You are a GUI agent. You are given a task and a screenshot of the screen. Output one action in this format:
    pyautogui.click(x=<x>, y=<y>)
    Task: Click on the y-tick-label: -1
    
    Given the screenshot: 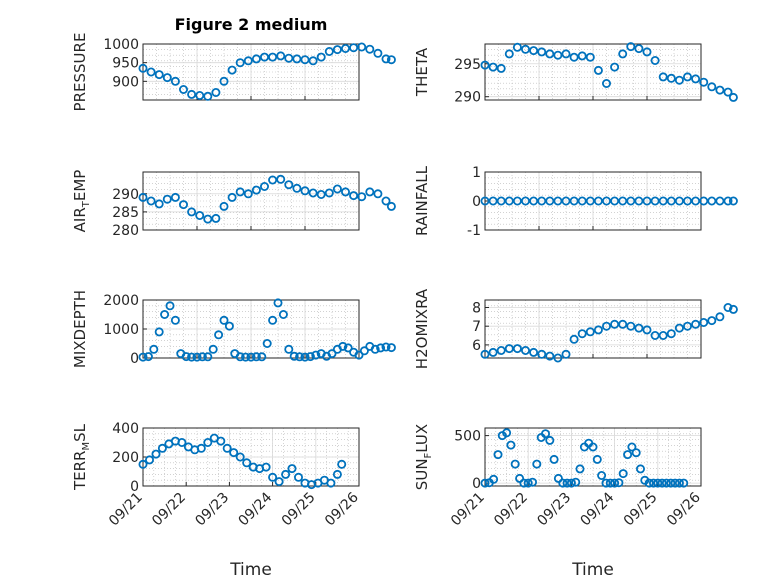 What is the action you would take?
    pyautogui.click(x=474, y=231)
    